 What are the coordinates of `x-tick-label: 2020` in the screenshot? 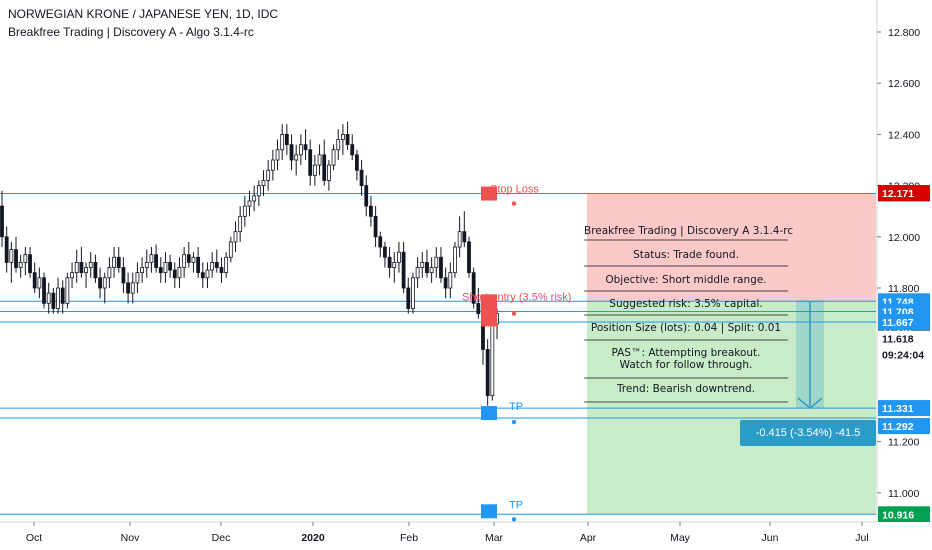 It's located at (313, 538).